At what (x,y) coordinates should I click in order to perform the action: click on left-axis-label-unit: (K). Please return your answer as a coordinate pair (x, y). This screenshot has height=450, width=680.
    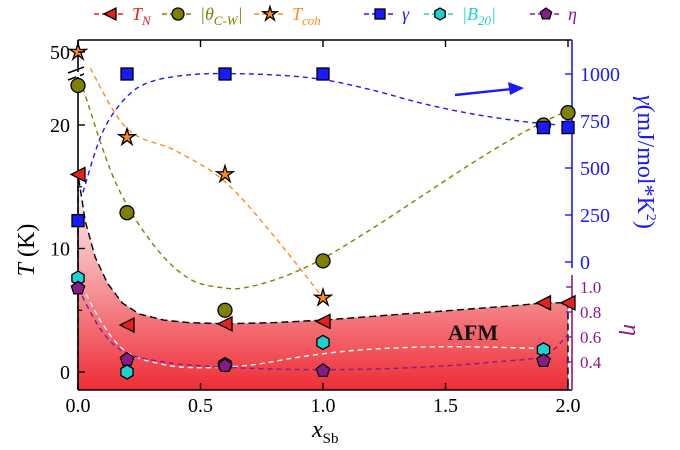
    Looking at the image, I should click on (27, 243).